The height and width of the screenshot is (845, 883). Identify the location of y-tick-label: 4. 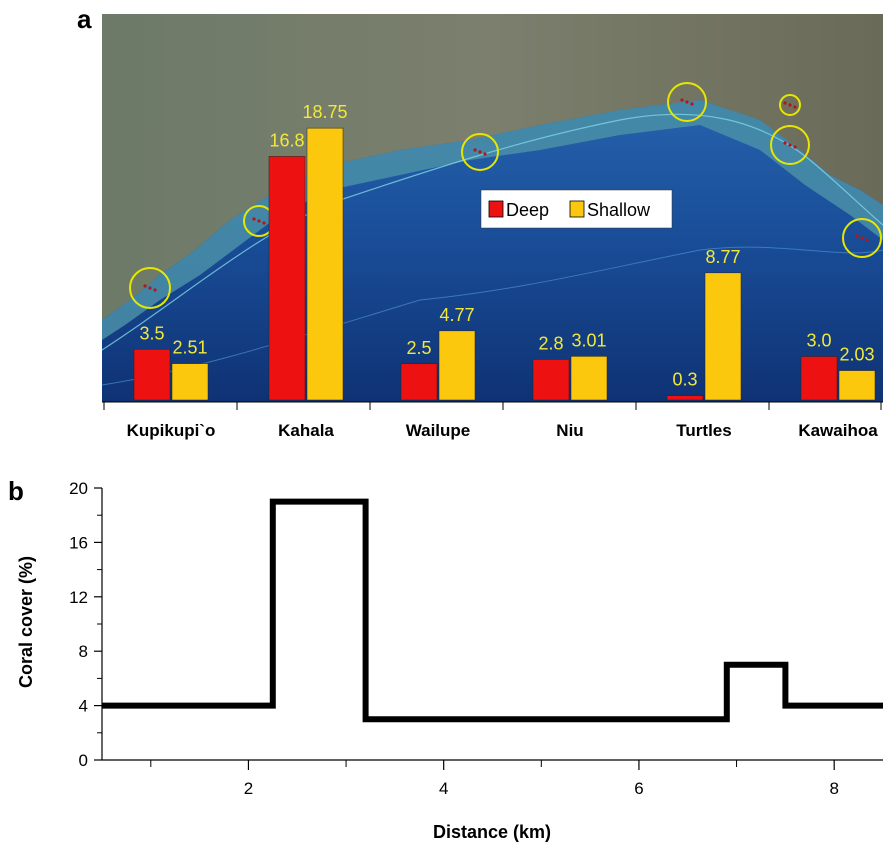
(83, 706).